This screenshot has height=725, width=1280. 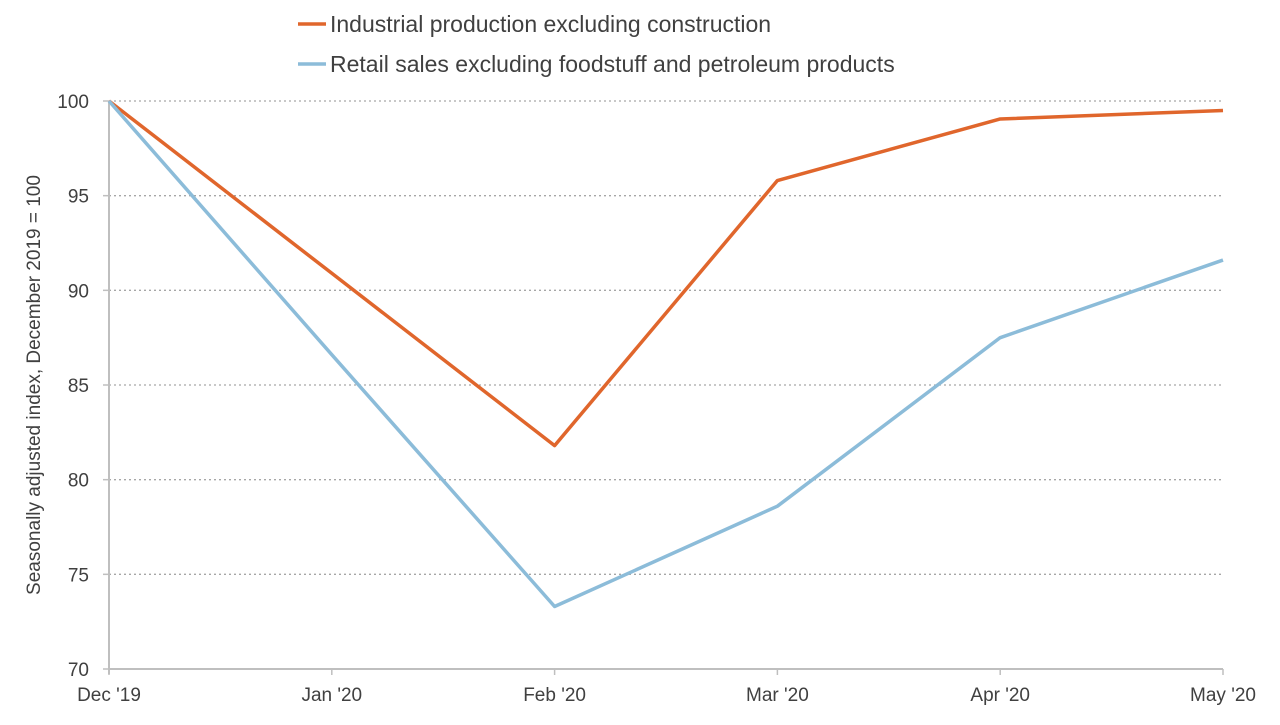 What do you see at coordinates (73, 102) in the screenshot?
I see `y-tick-label: 100` at bounding box center [73, 102].